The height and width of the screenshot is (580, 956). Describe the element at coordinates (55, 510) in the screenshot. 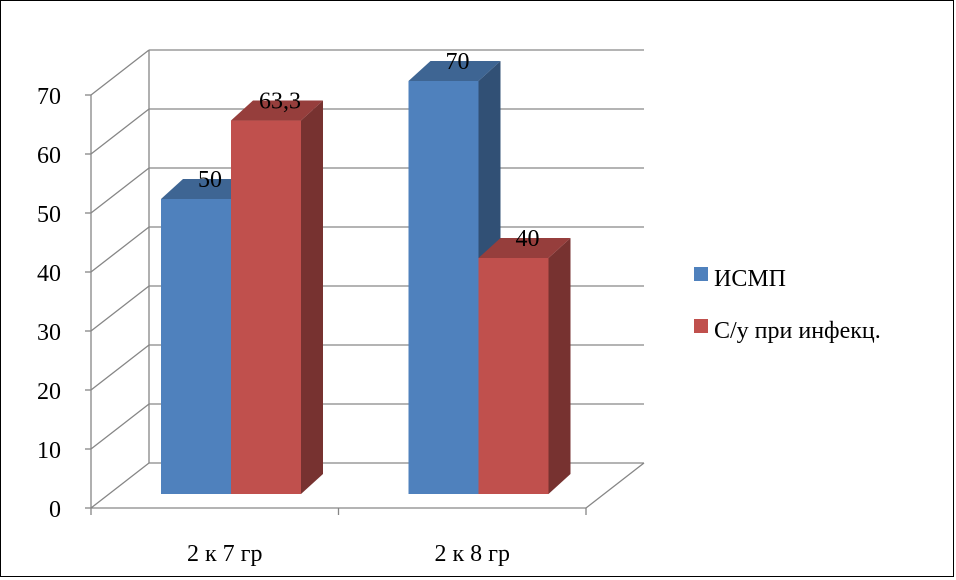

I see `y-tick-label: 0` at that location.